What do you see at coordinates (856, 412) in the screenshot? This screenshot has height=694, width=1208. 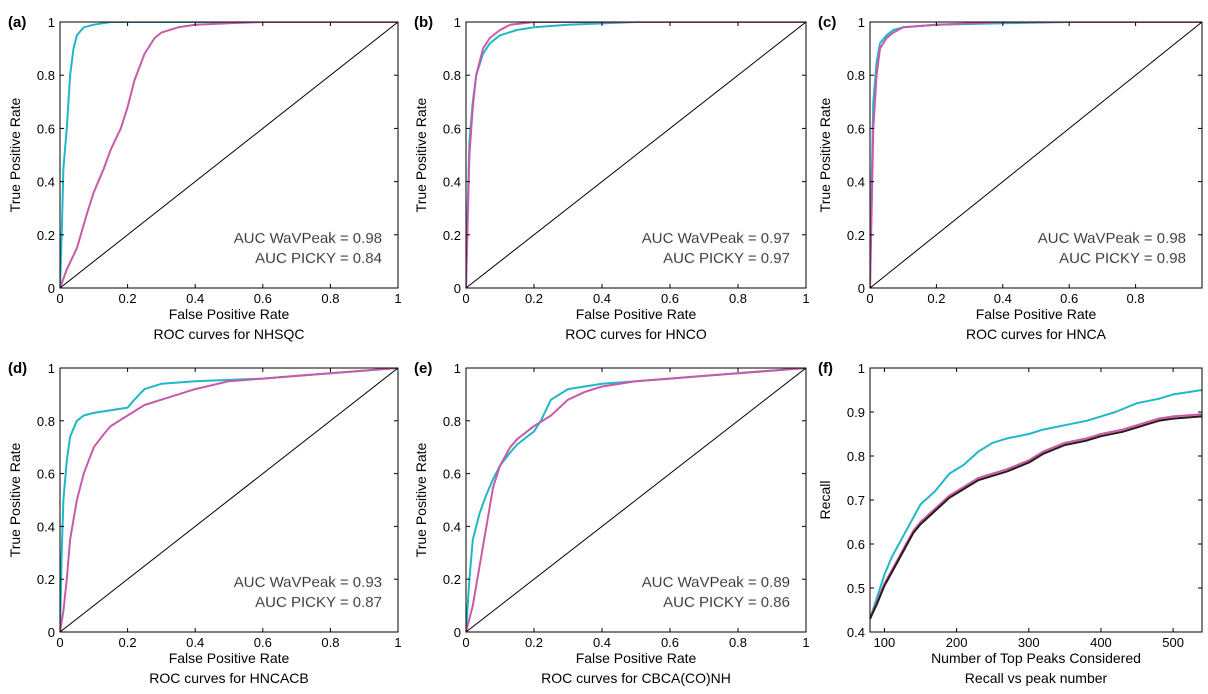 I see `y-tick-label: 0.9` at bounding box center [856, 412].